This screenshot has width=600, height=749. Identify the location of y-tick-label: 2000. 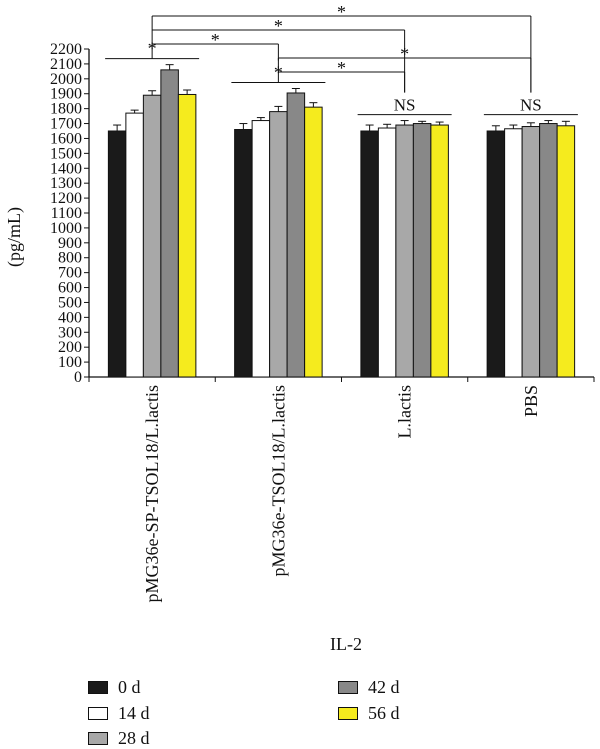
(66, 79).